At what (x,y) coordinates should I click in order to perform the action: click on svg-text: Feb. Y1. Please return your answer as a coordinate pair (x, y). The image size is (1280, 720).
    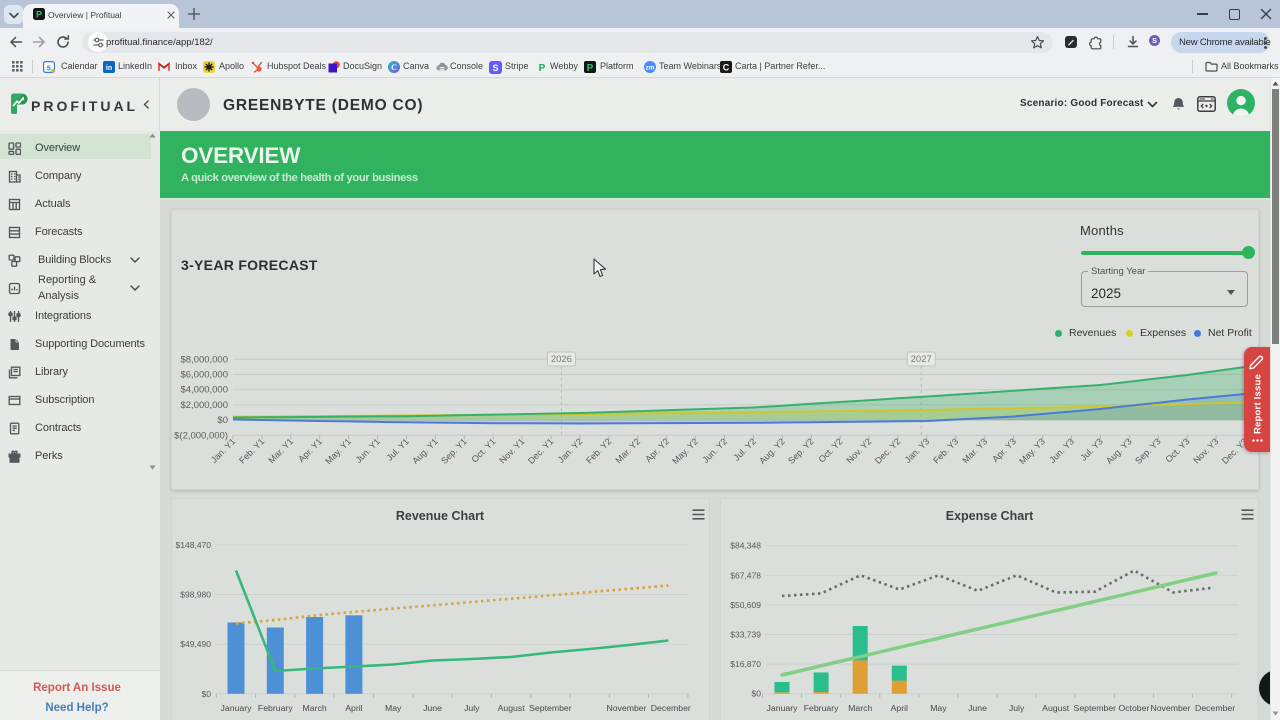
    Looking at the image, I should click on (251, 450).